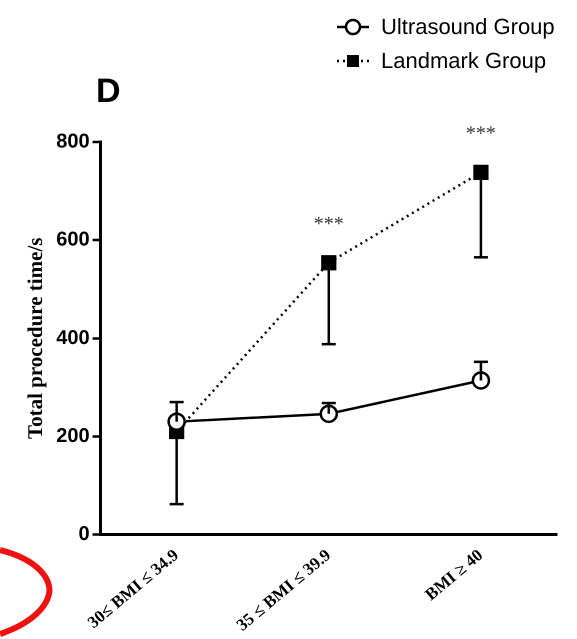  What do you see at coordinates (84, 534) in the screenshot?
I see `y-tick-label: 0` at bounding box center [84, 534].